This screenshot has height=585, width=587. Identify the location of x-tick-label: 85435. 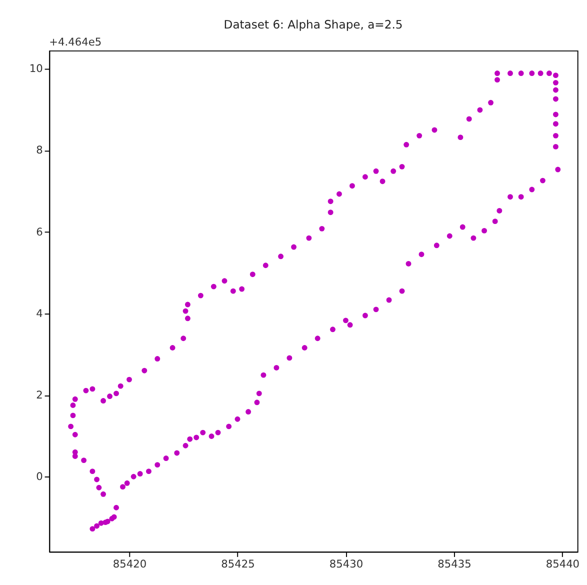
(455, 564).